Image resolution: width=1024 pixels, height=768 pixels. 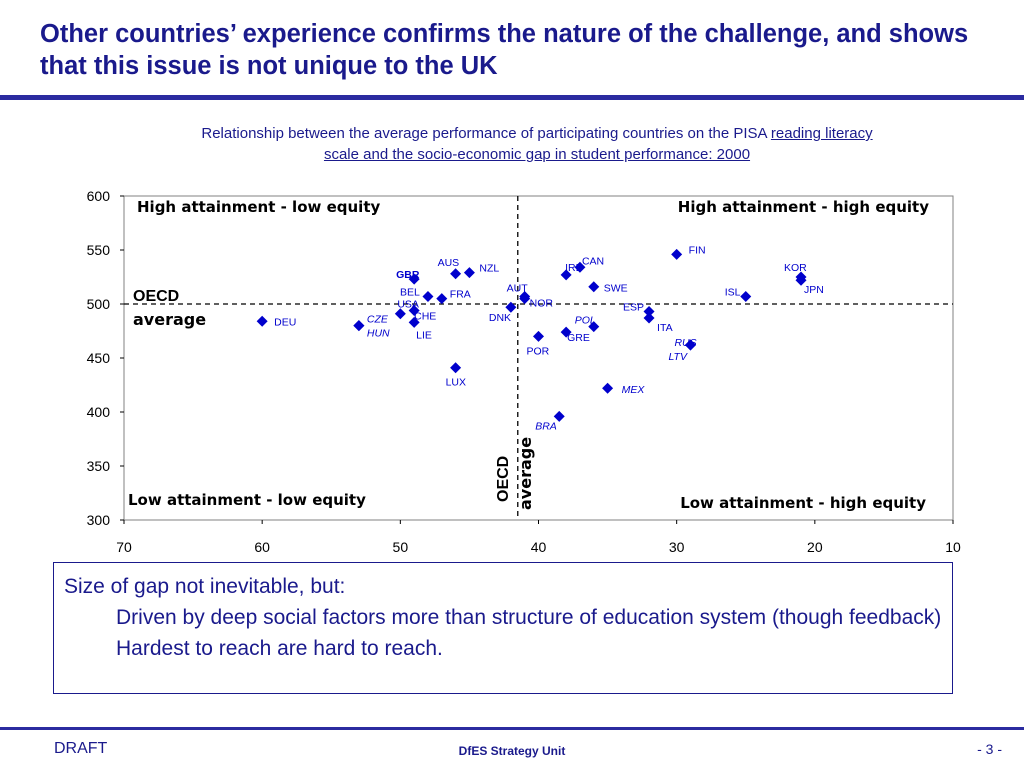 What do you see at coordinates (400, 314) in the screenshot?
I see `data-point-usa` at bounding box center [400, 314].